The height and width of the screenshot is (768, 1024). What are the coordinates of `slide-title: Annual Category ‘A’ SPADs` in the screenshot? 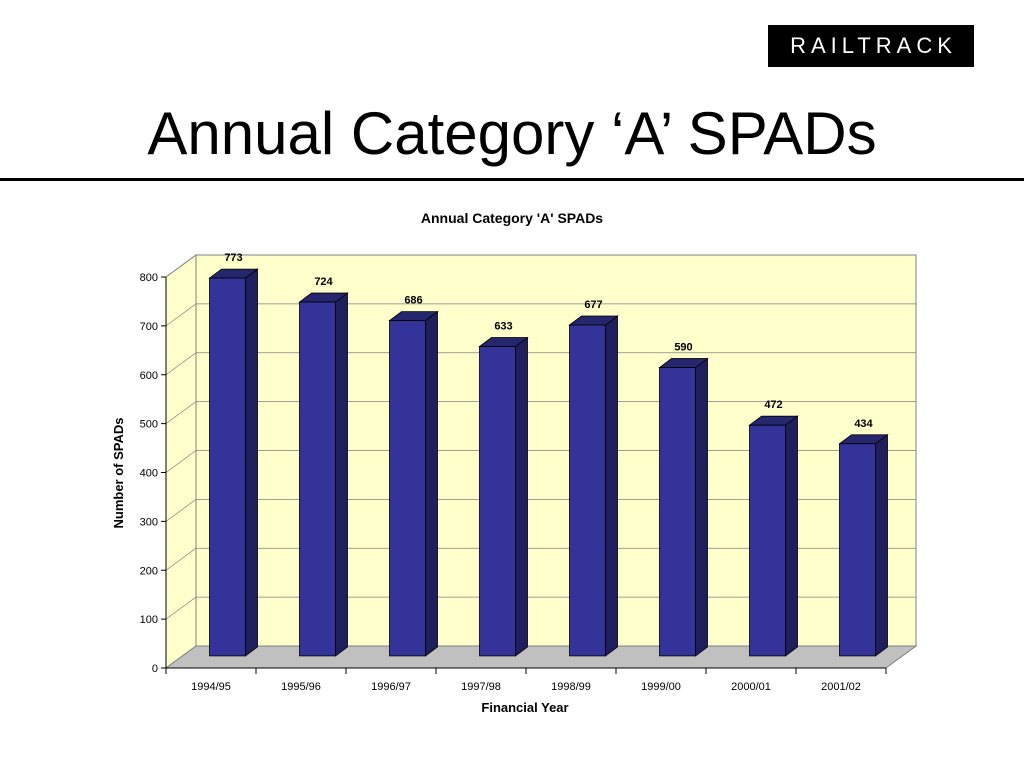 It's located at (512, 133).